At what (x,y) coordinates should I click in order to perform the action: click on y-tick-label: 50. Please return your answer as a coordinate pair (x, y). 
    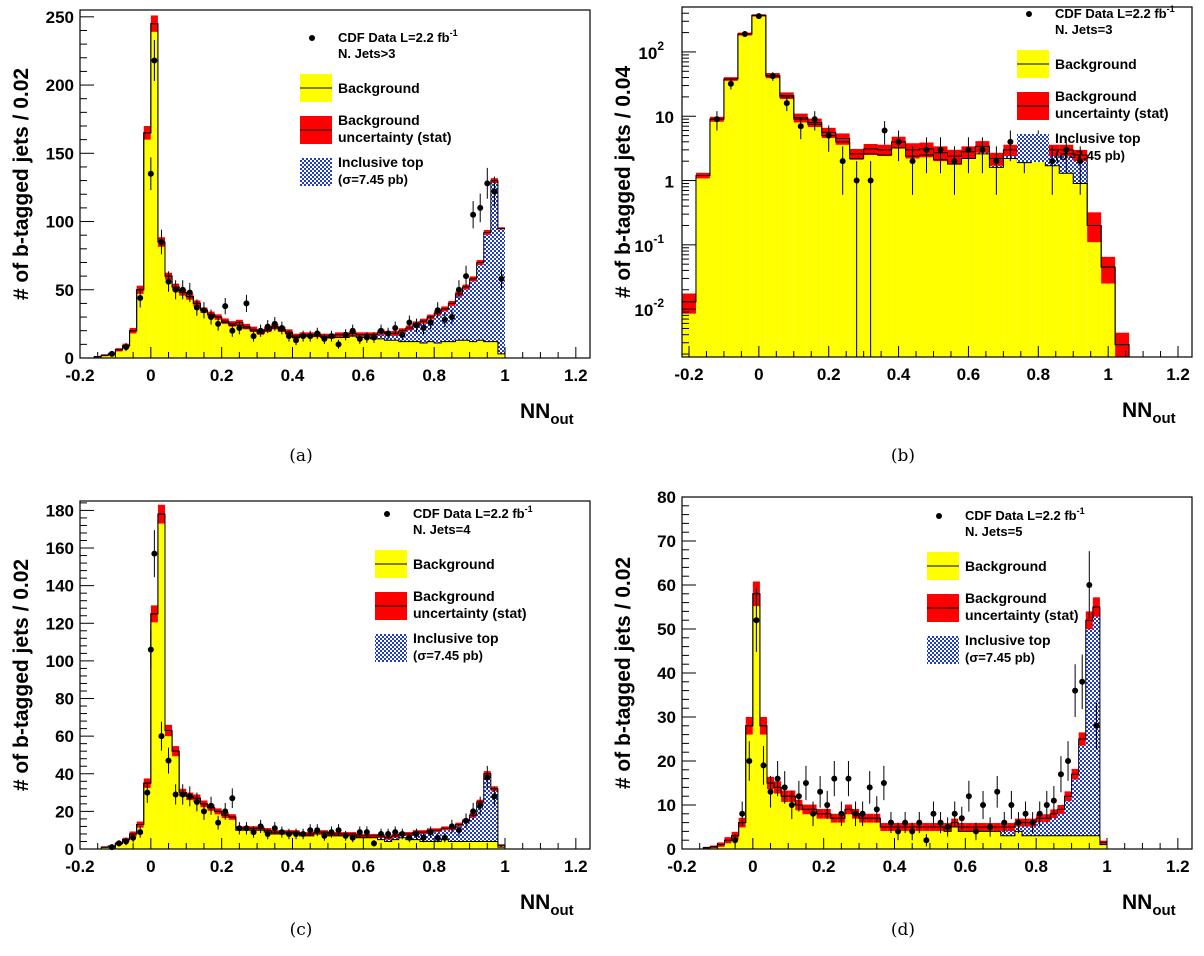
    Looking at the image, I should click on (64, 290).